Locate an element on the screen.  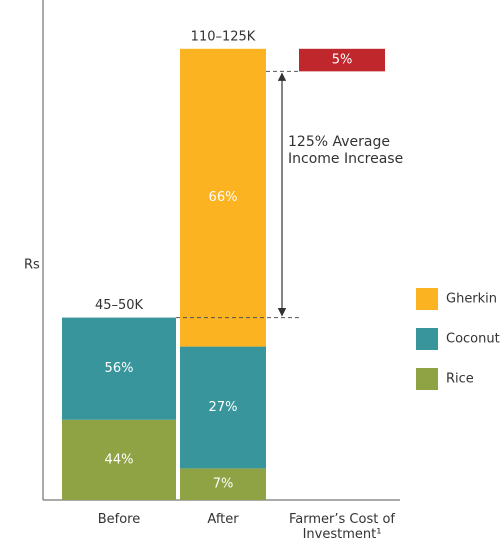
x-tick-label: Before is located at coordinates (119, 519).